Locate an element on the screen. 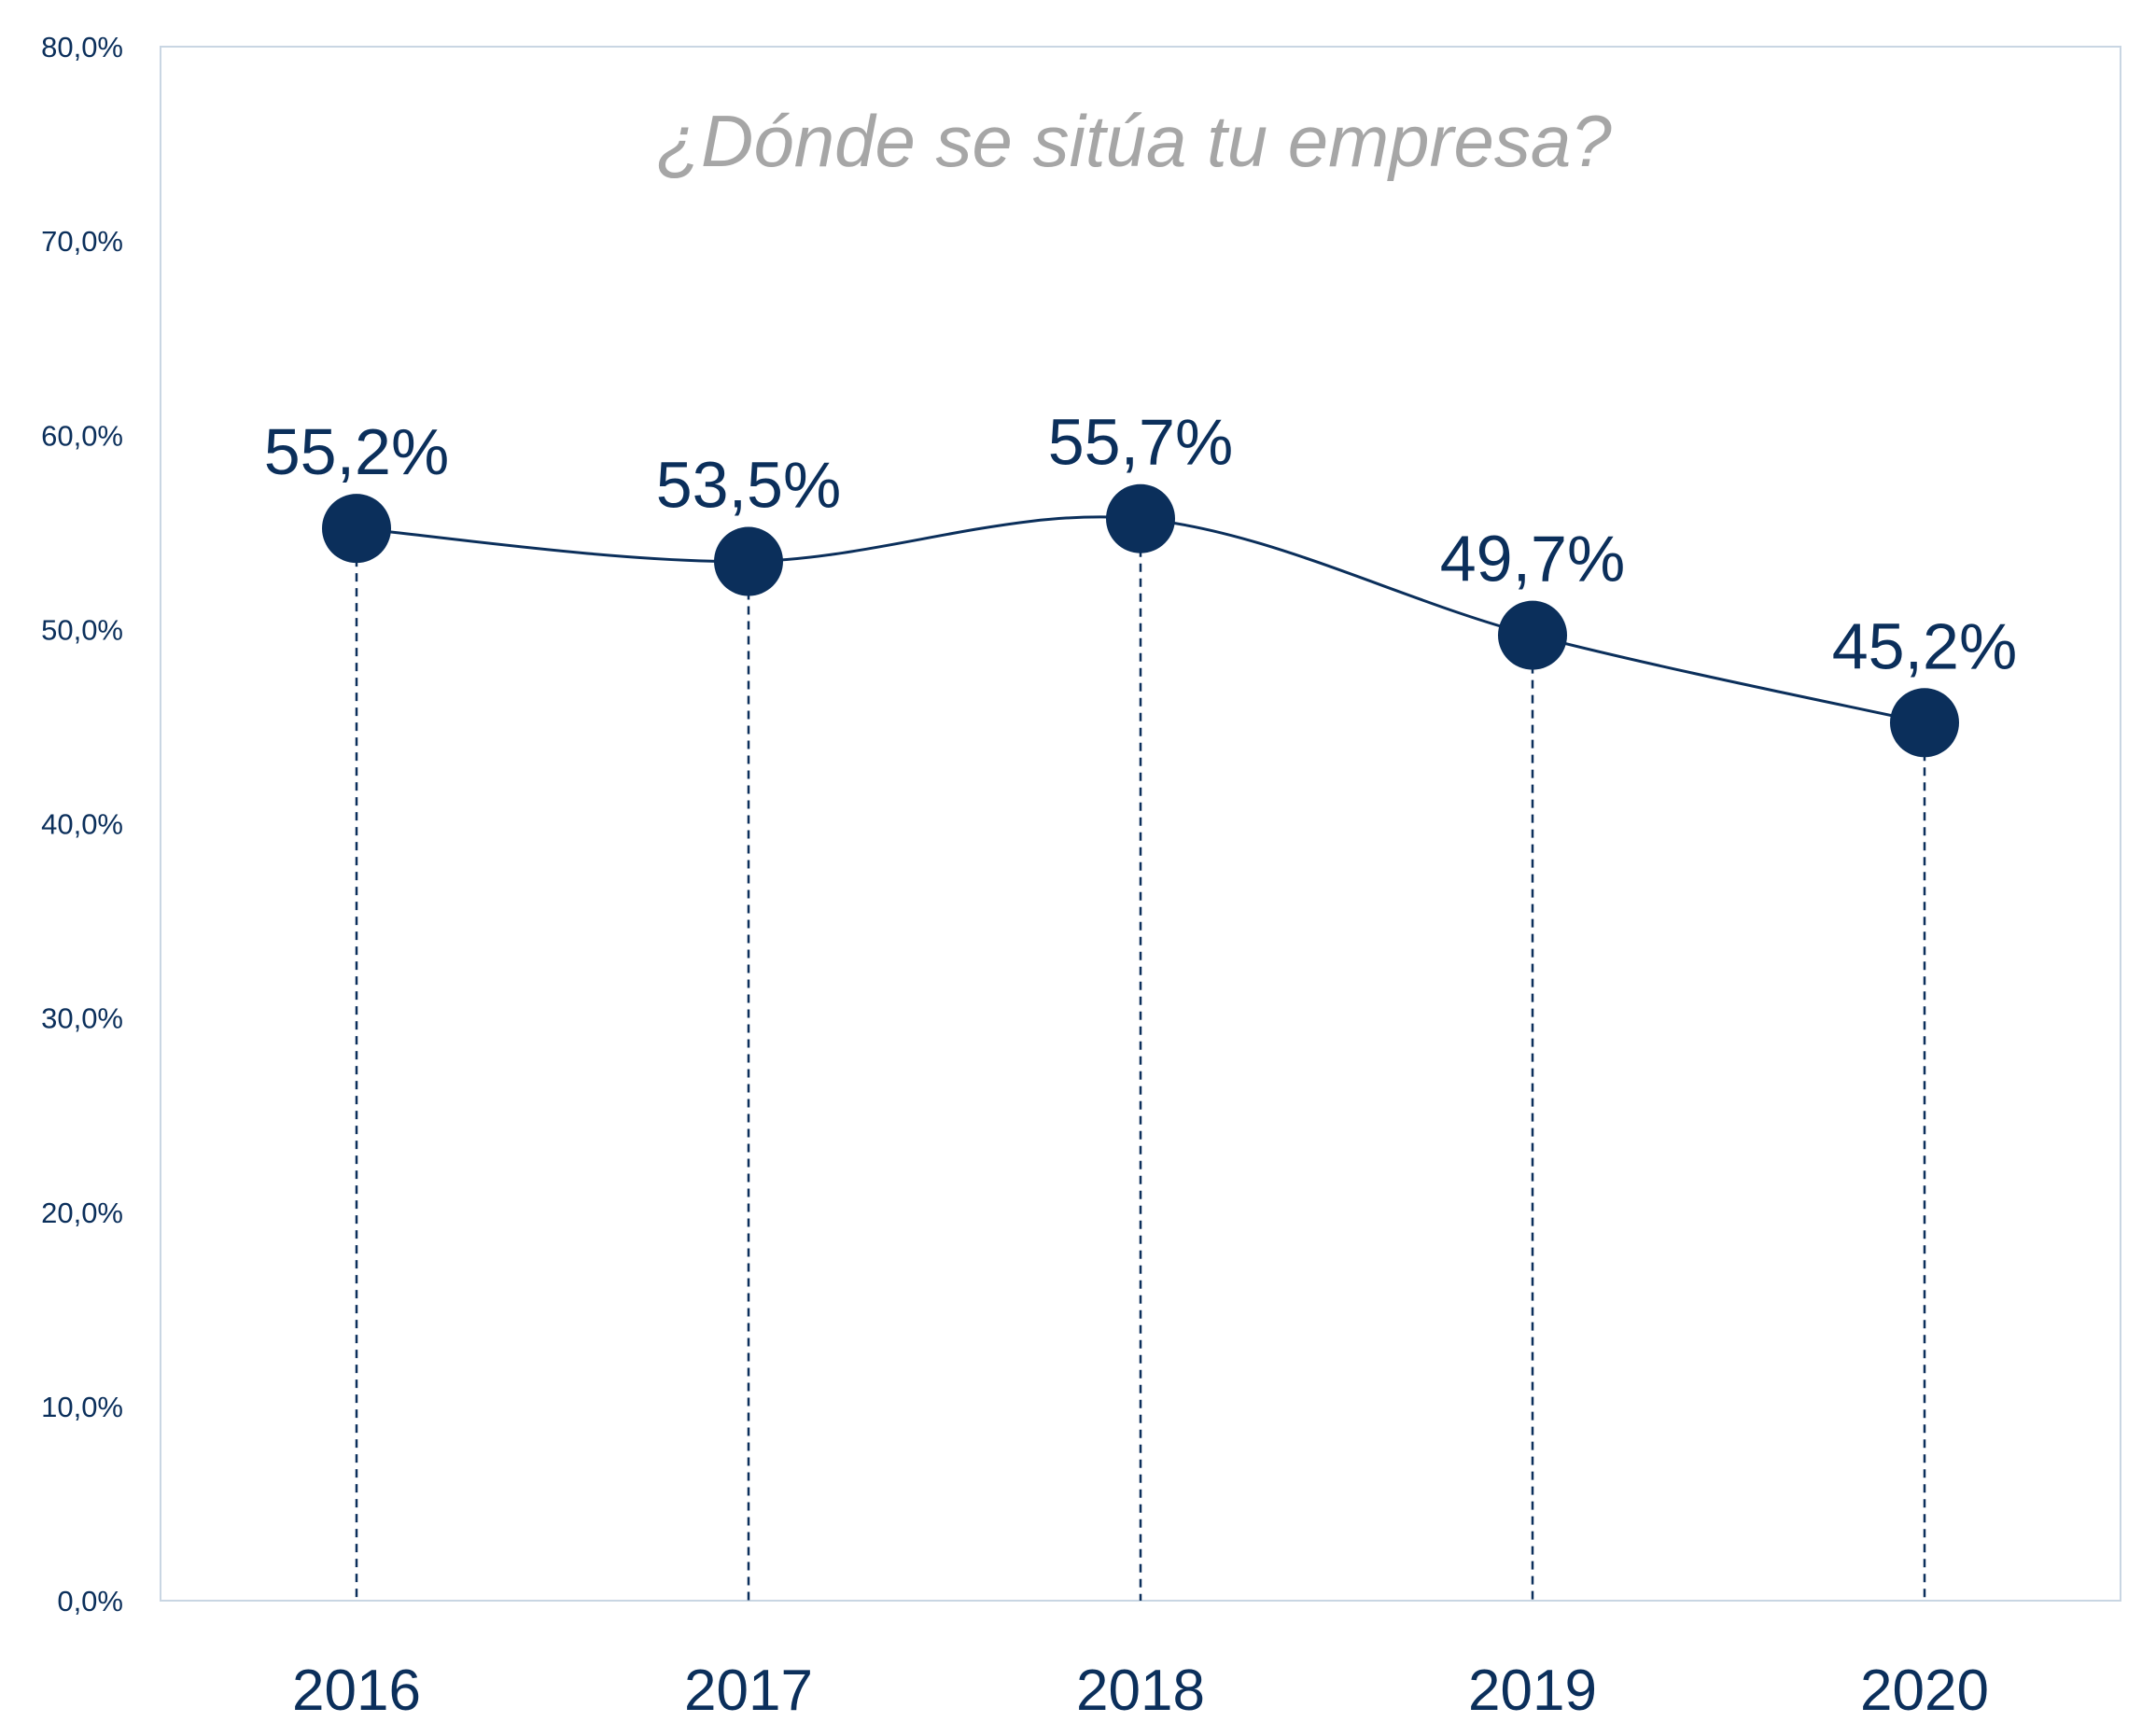  data-labels: 55,2% 53,5% 55,7% 49,7% 45,2% is located at coordinates (1140, 544).